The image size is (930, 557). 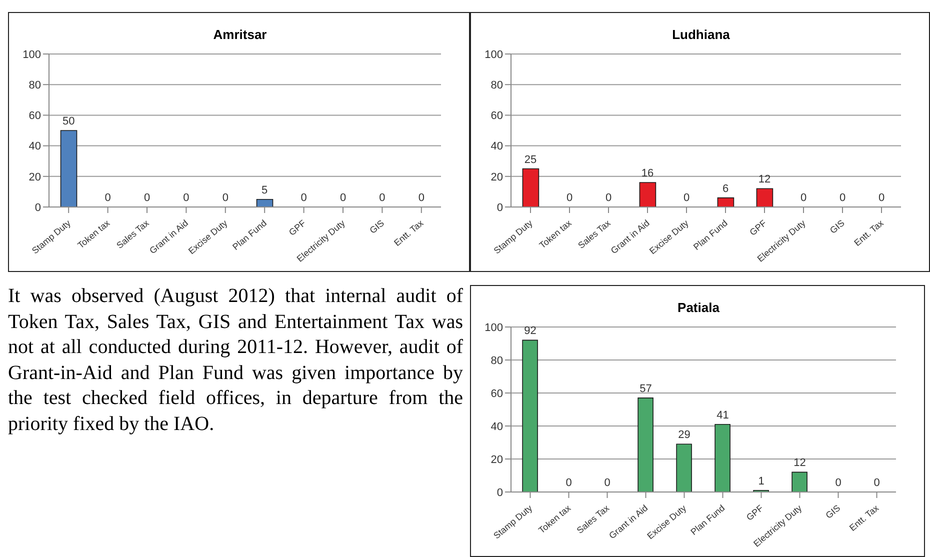 I want to click on data-label: 29, so click(x=684, y=435).